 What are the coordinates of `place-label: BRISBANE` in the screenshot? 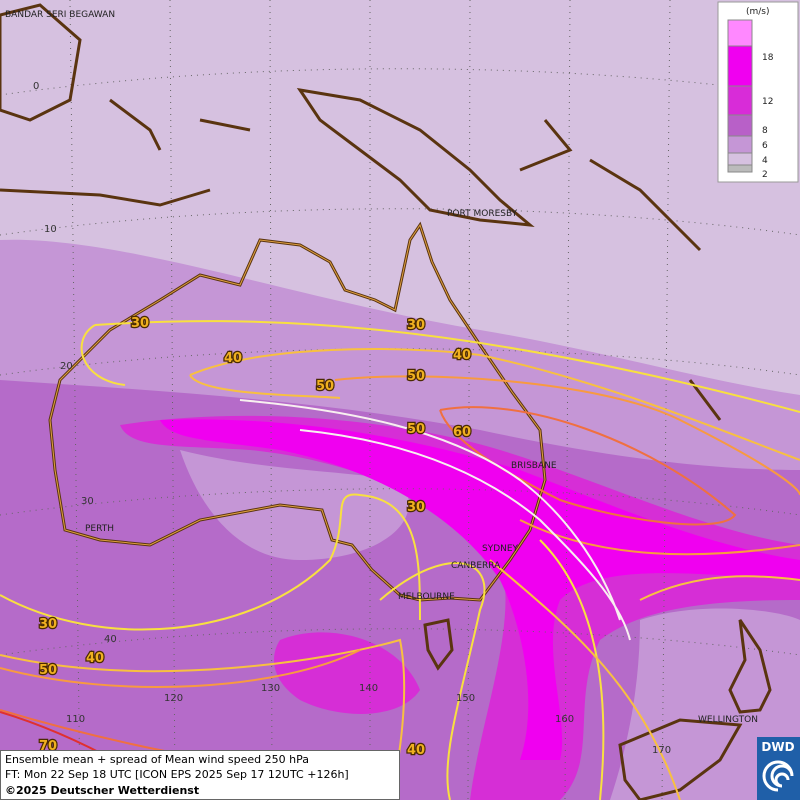 It's located at (534, 466).